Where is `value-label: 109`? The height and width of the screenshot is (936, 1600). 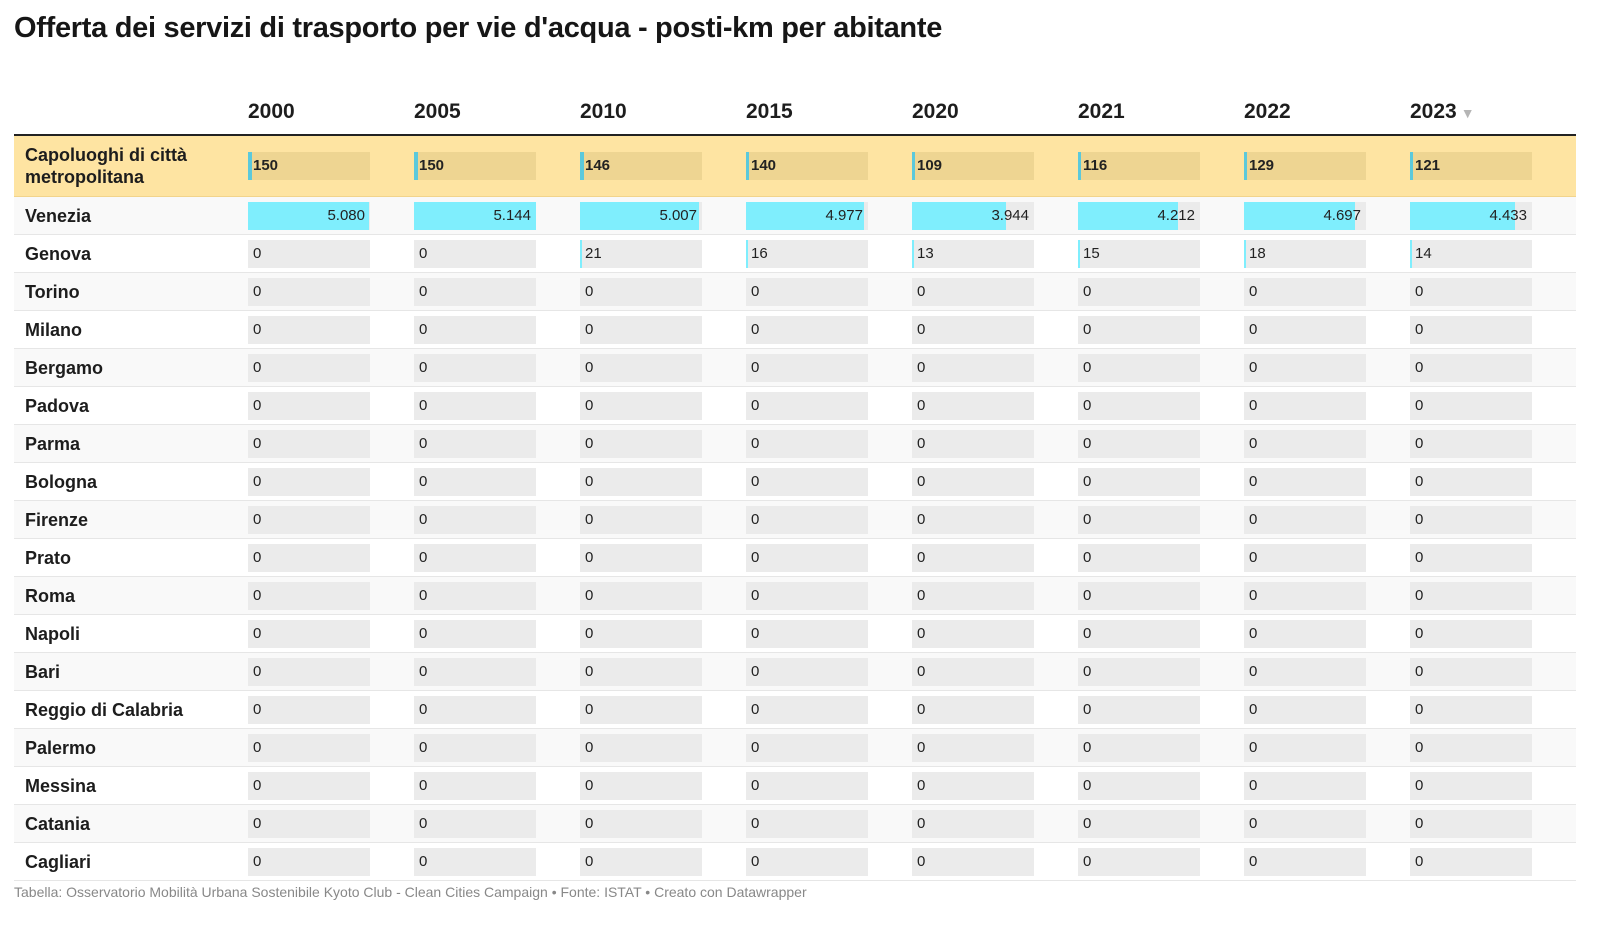
value-label: 109 is located at coordinates (930, 165).